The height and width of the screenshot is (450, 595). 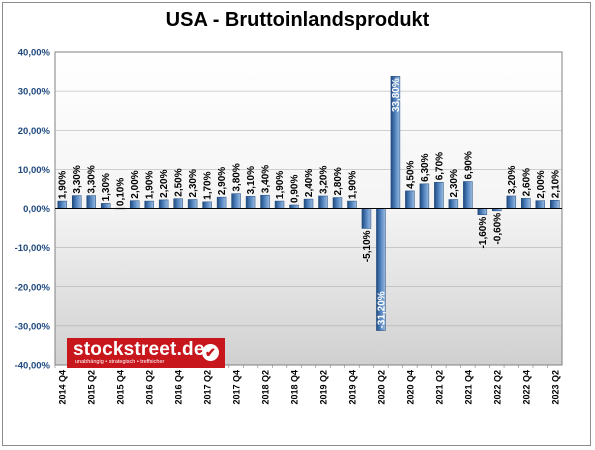 I want to click on data-label: 6,70%, so click(x=439, y=166).